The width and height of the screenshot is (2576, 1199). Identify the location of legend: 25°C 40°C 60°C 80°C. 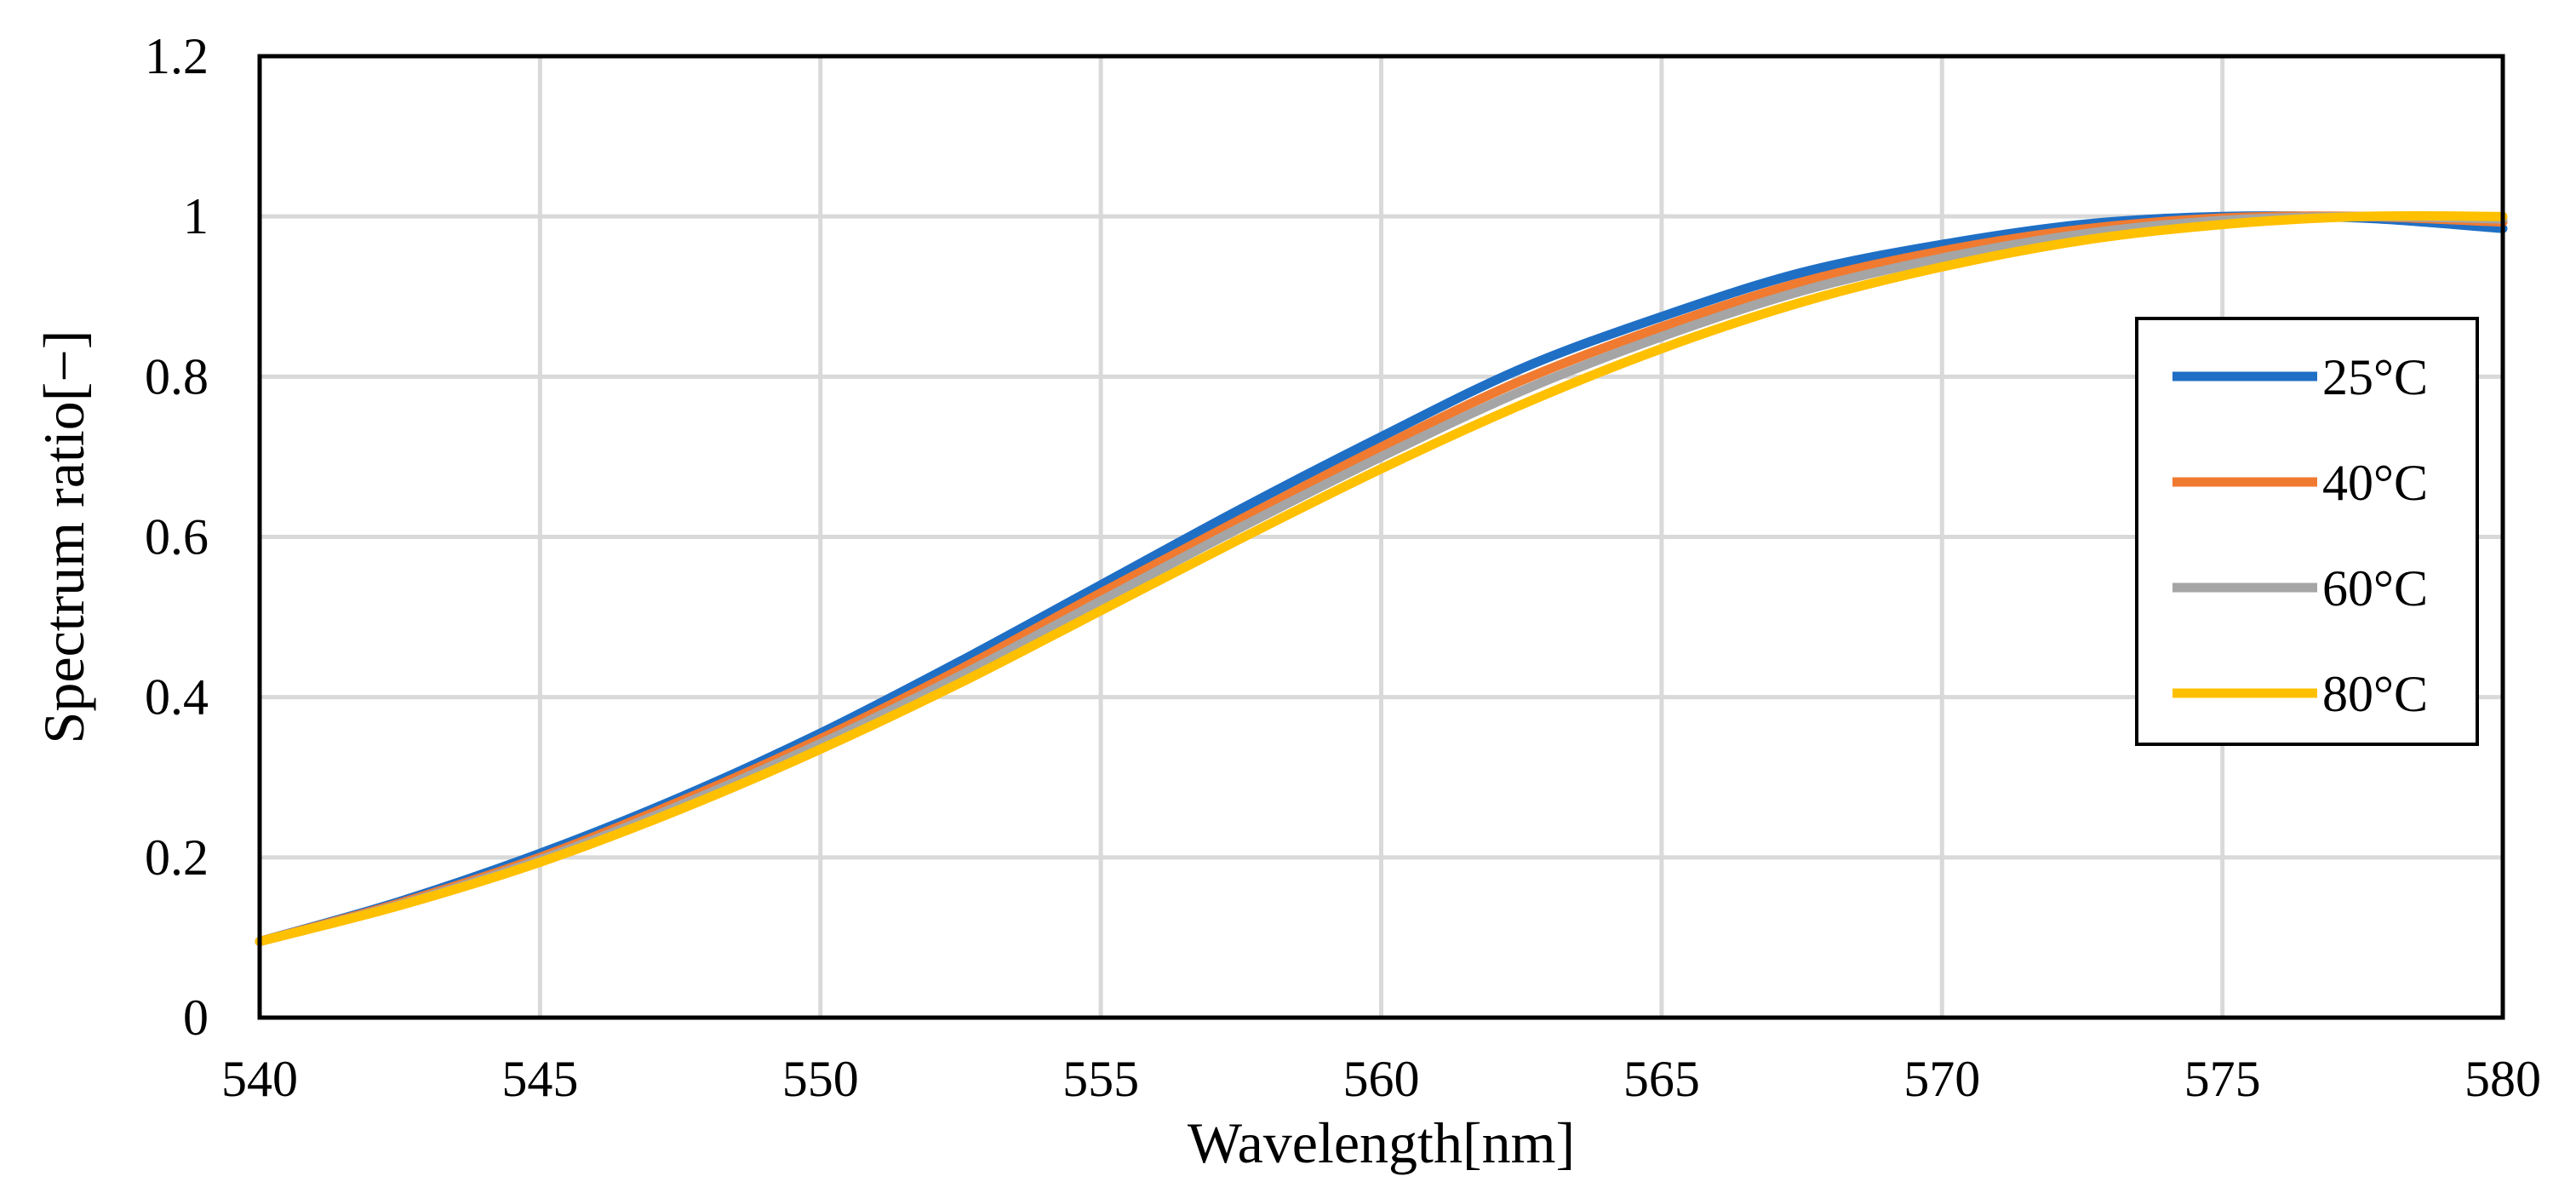
(2307, 531).